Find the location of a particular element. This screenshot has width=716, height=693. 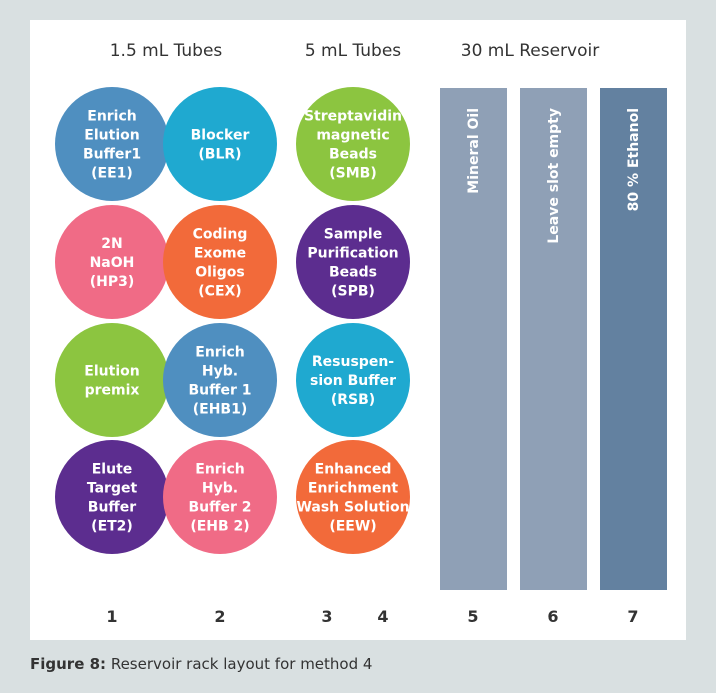

tube-label: (ET2) is located at coordinates (112, 527).